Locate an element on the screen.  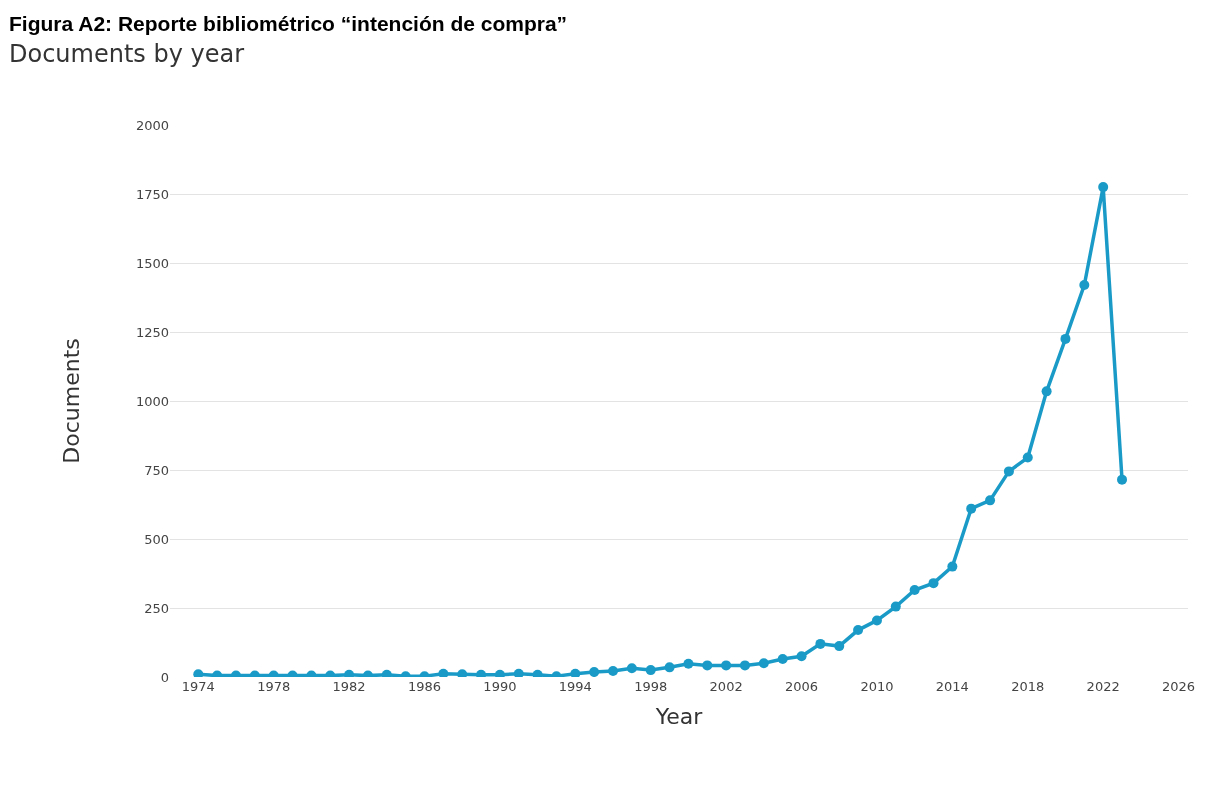
y-tick-label: 750 is located at coordinates (156, 470).